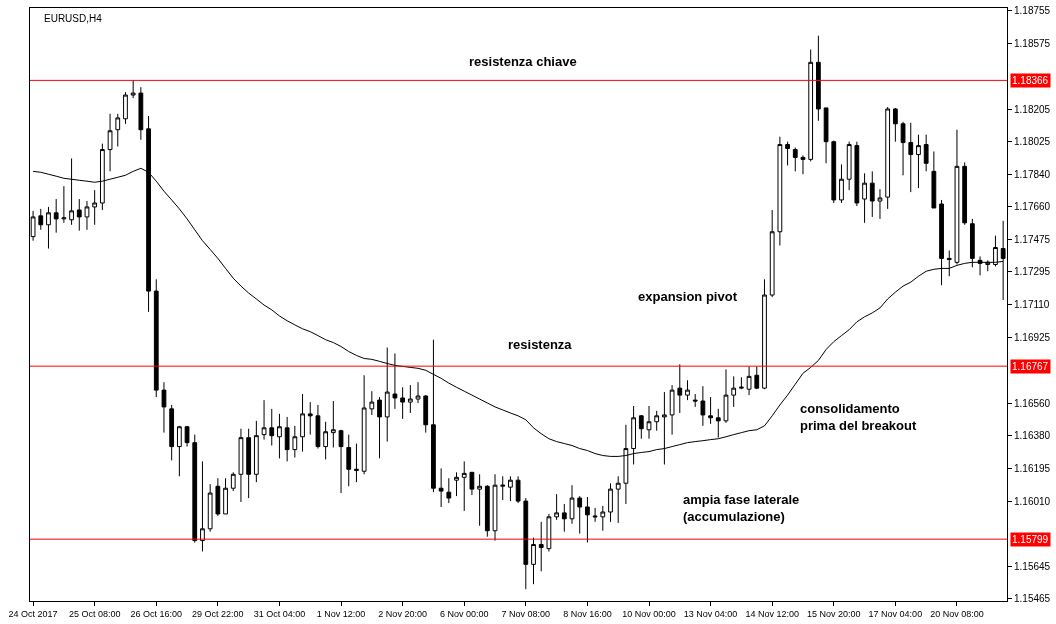  What do you see at coordinates (1032, 338) in the screenshot?
I see `y-tick-label: 1.16925` at bounding box center [1032, 338].